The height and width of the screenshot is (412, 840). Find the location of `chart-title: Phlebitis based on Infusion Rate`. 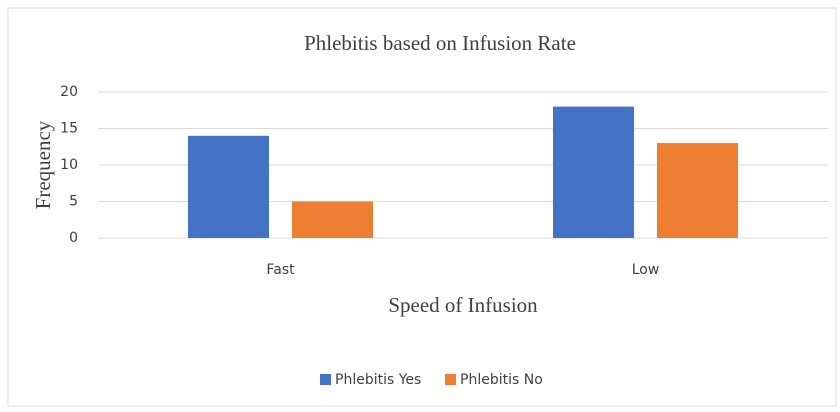

chart-title: Phlebitis based on Infusion Rate is located at coordinates (440, 43).